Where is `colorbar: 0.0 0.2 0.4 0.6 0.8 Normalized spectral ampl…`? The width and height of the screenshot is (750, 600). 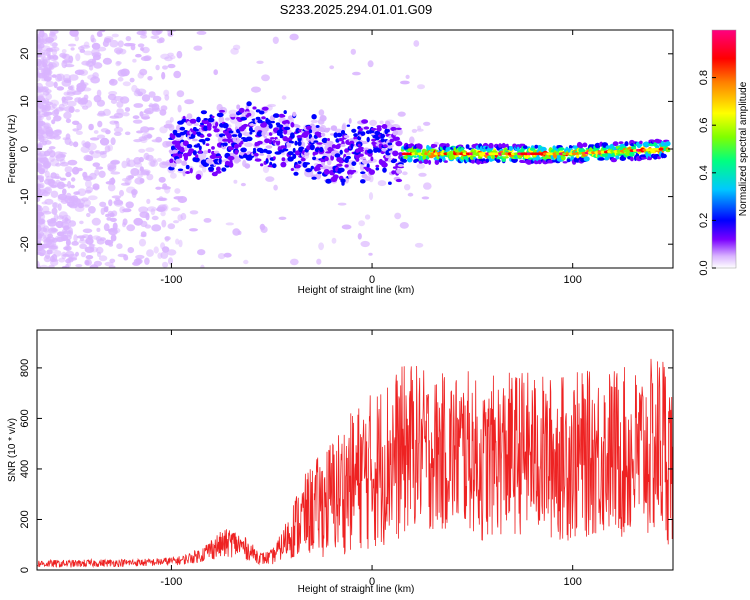
colorbar: 0.0 0.2 0.4 0.6 0.8 Normalized spectral ampl… is located at coordinates (723, 152).